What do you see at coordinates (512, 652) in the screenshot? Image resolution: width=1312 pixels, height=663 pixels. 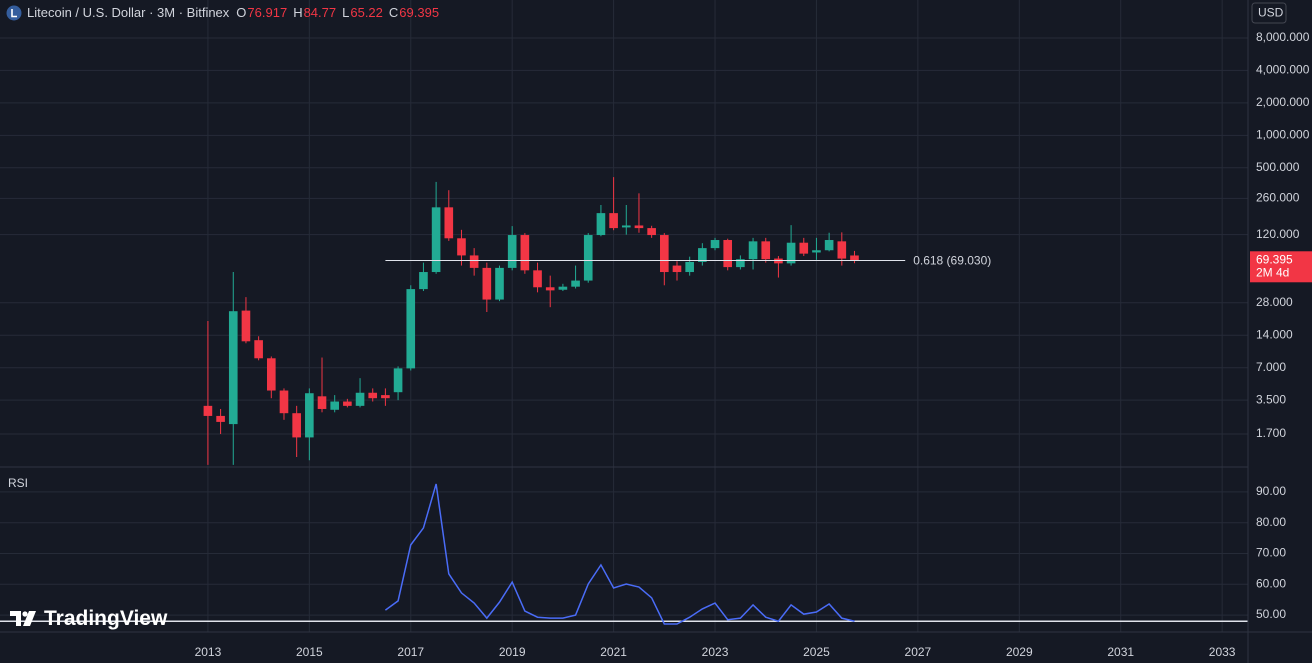 I see `x-tick-label: 2019` at bounding box center [512, 652].